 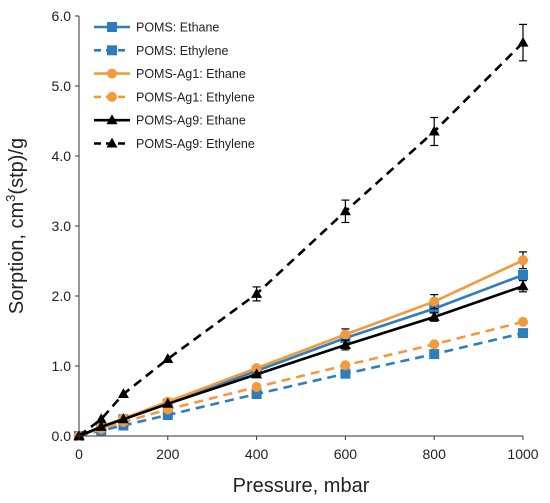 I want to click on y-axis-title-part-1: Sorption, cm, so click(x=17, y=258).